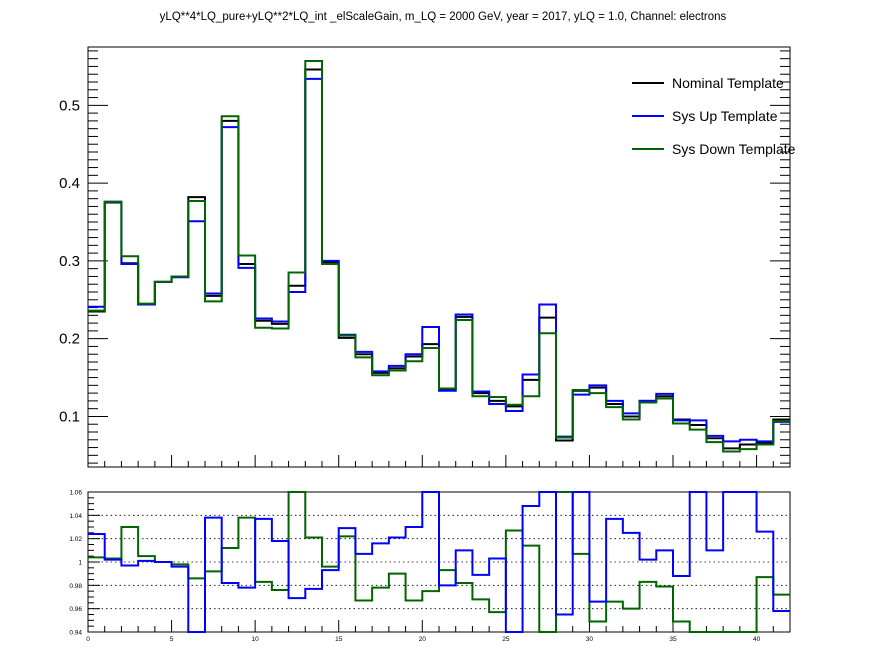 This screenshot has width=896, height=672. I want to click on legend-label-1: Sys Up Template, so click(725, 116).